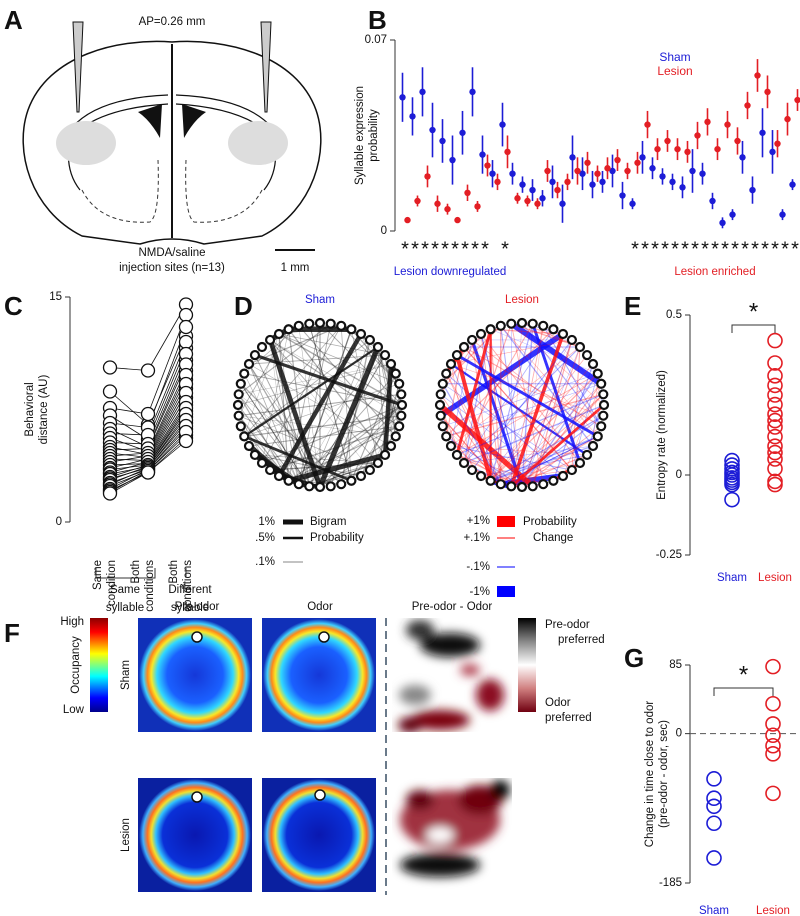 This screenshot has width=800, height=916. I want to click on group-label: Lesion downregulated, so click(450, 272).